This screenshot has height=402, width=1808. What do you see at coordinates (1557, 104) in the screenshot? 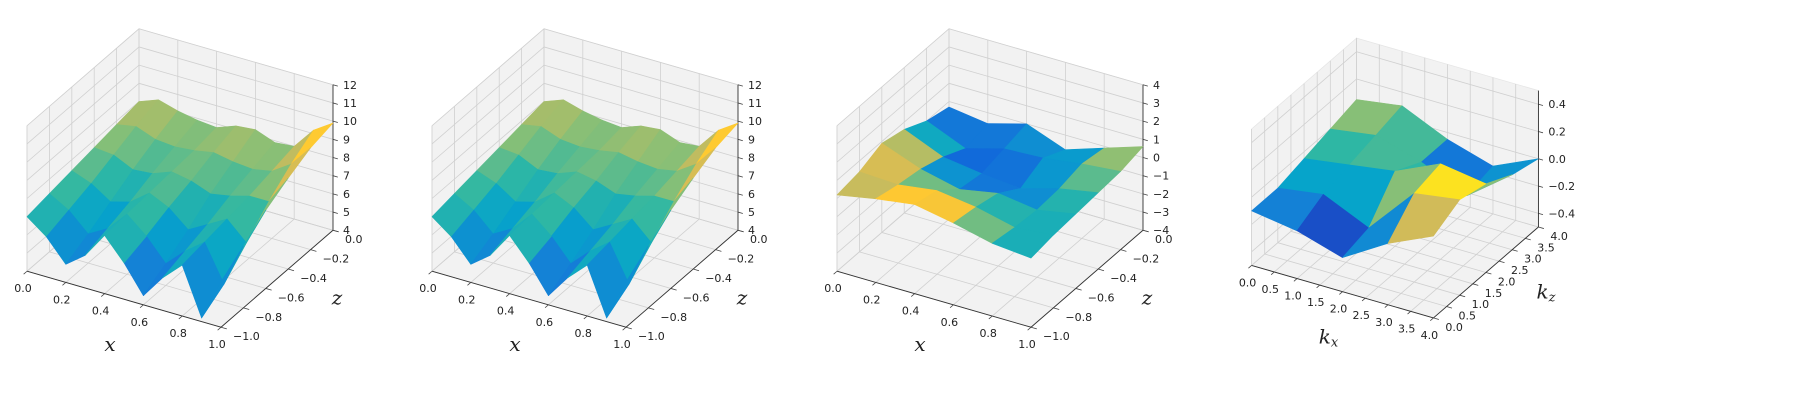
I see `z-tick-label: 0.4` at bounding box center [1557, 104].